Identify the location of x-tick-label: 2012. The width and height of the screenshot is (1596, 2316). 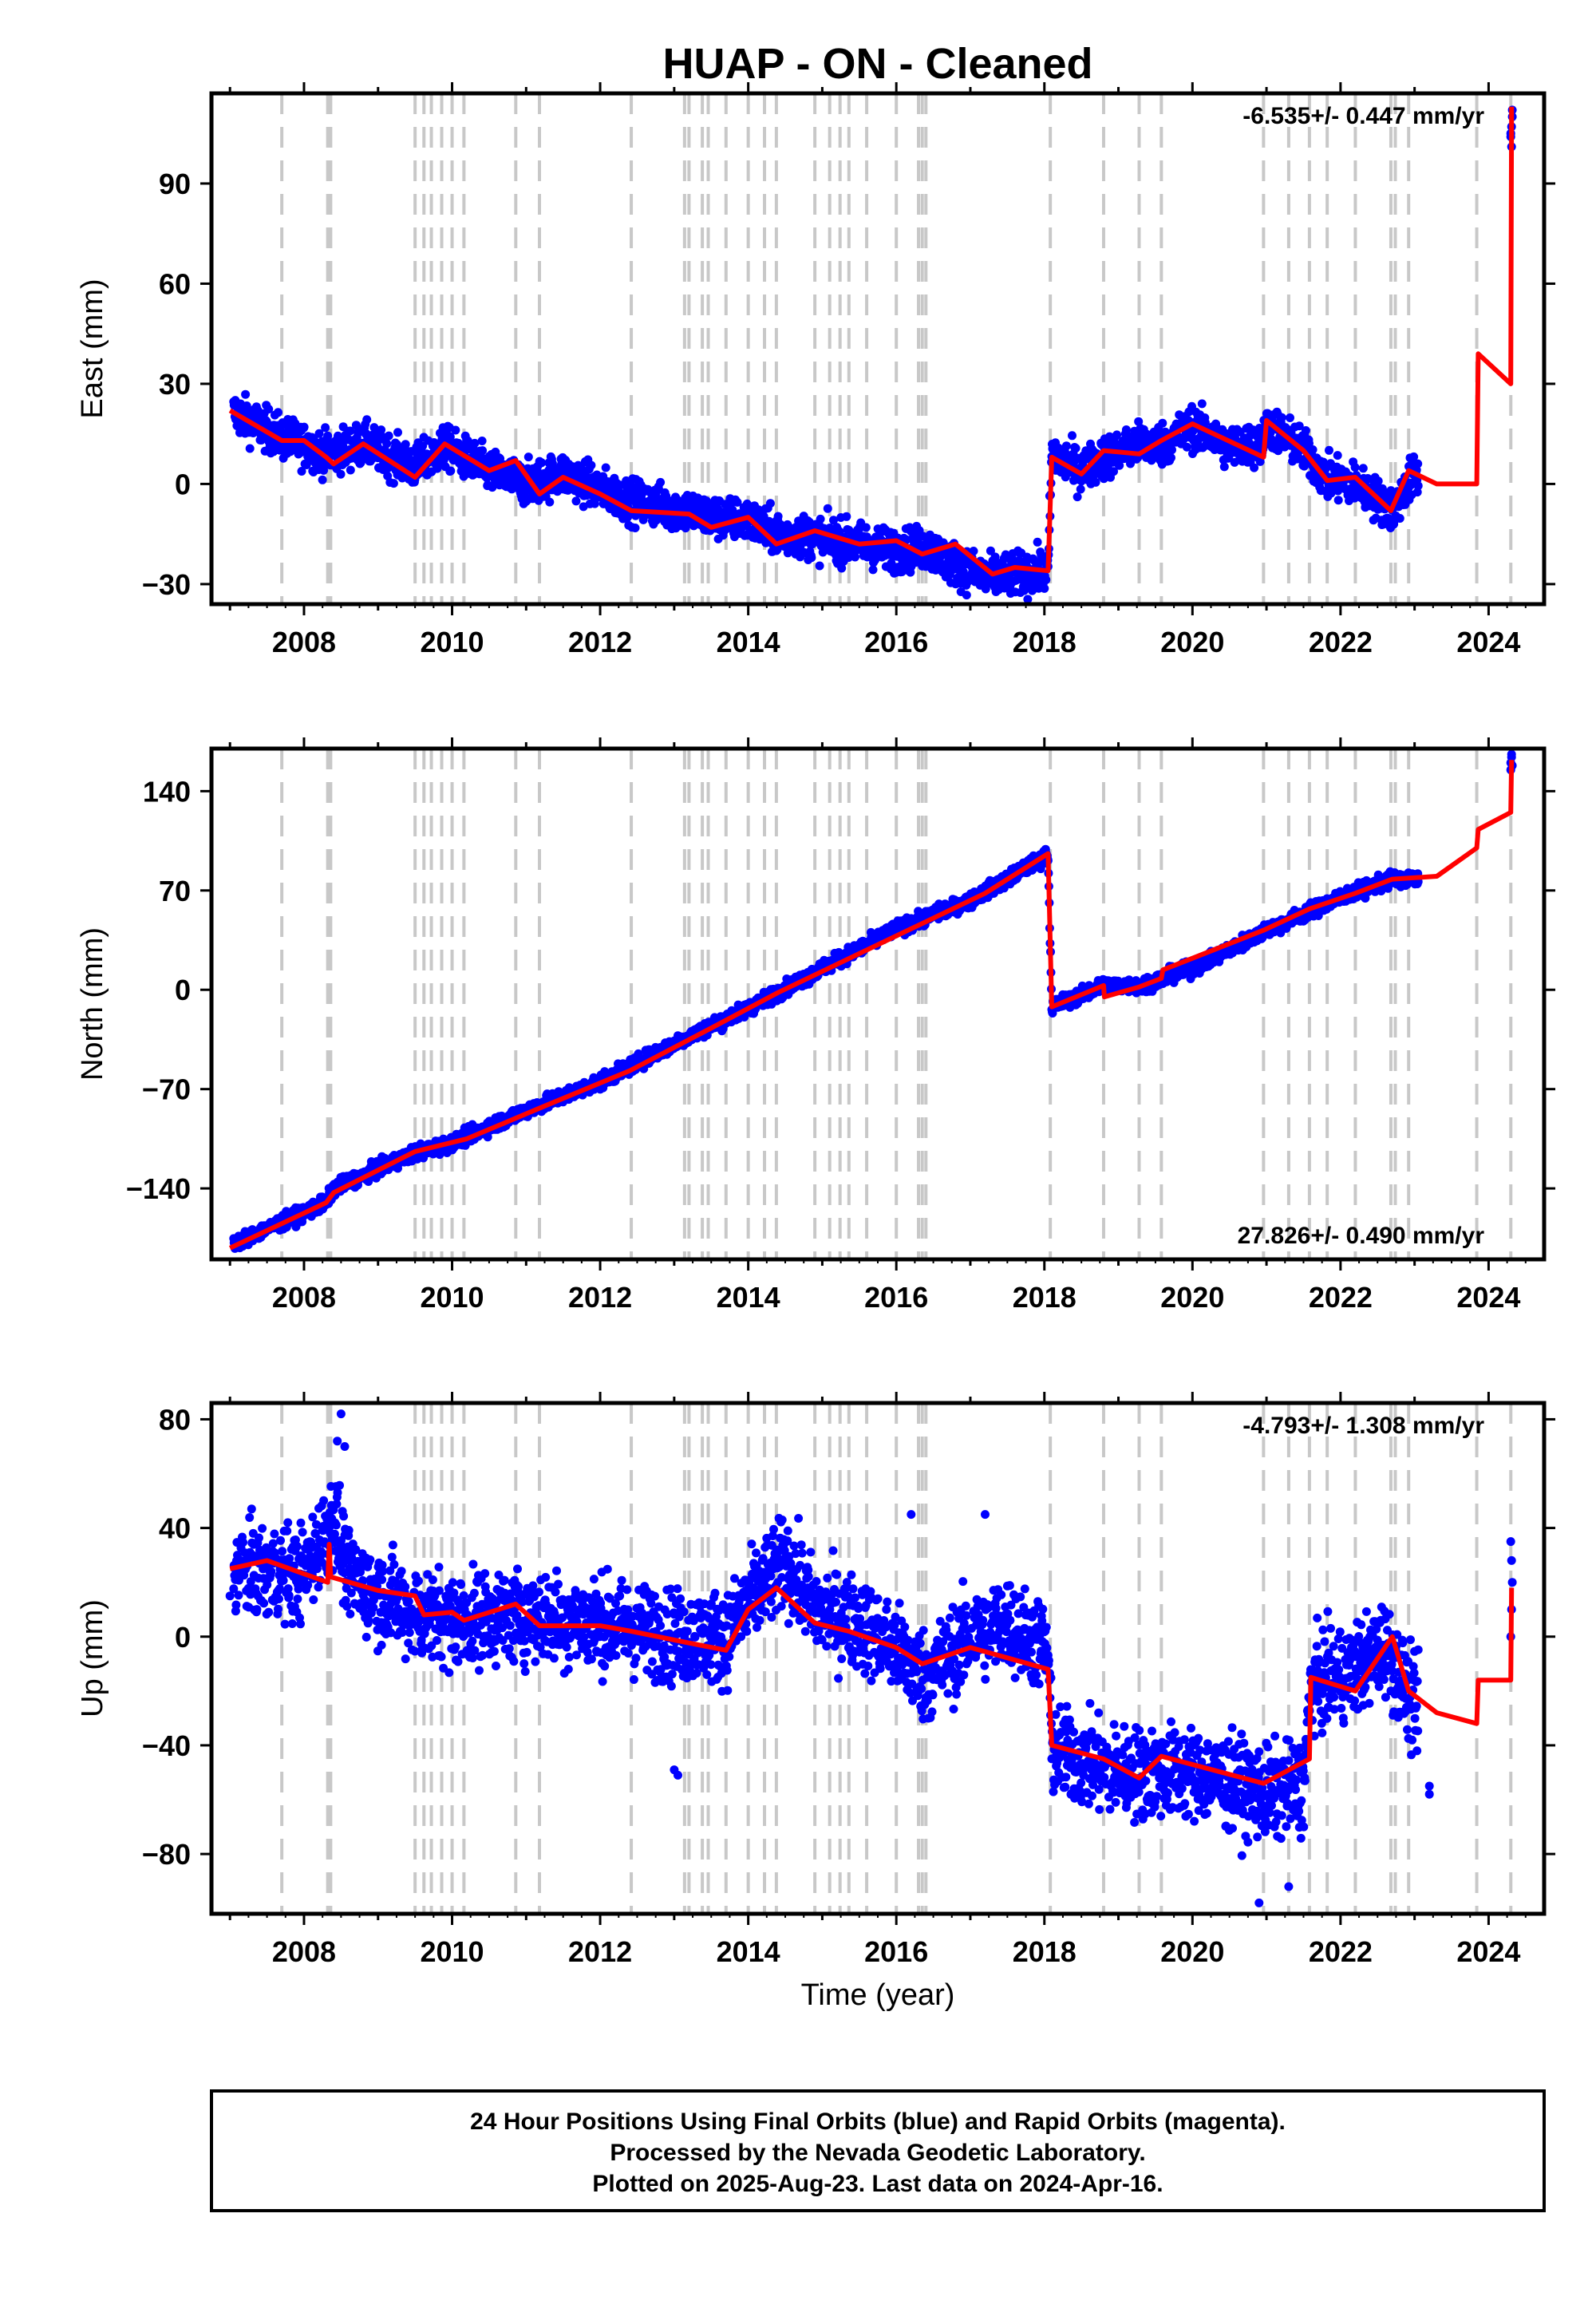
(600, 642).